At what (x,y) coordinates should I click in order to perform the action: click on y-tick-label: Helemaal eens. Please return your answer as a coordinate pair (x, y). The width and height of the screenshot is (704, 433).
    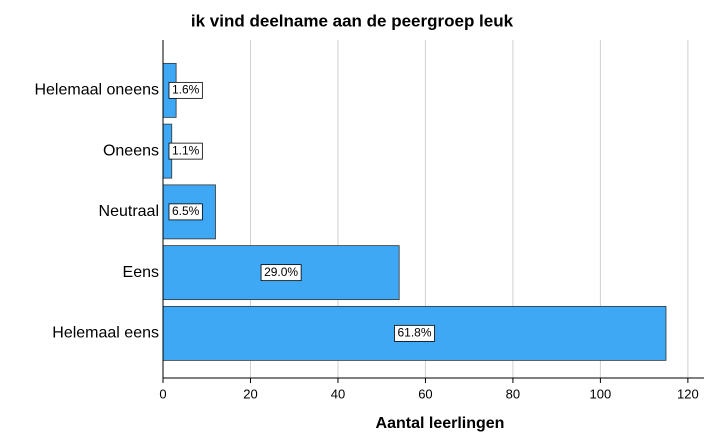
    Looking at the image, I should click on (105, 333).